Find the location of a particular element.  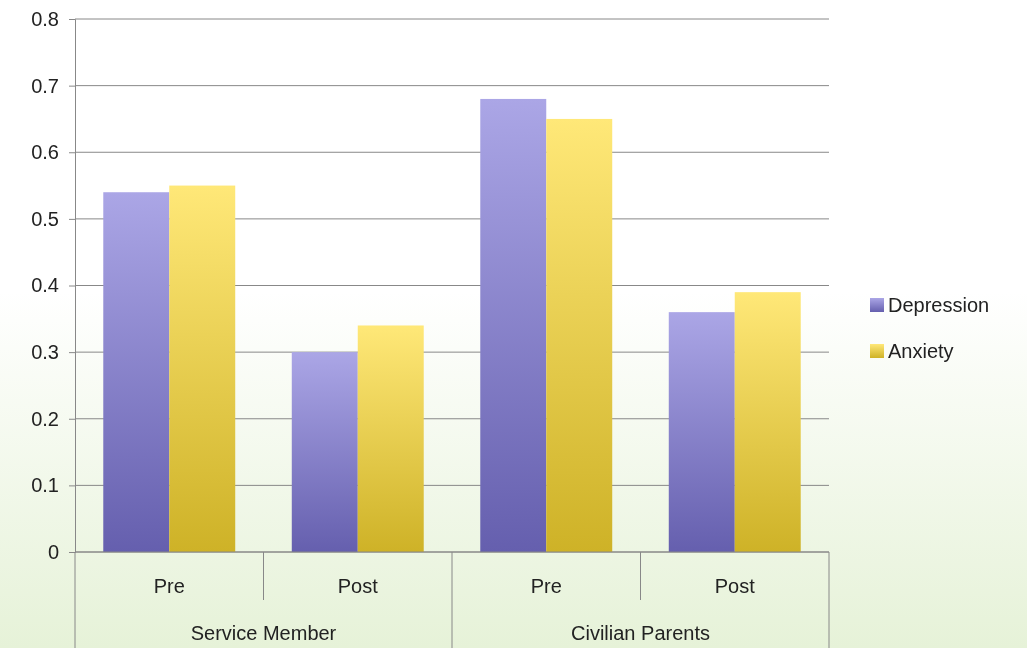

y-tick-label: 0 is located at coordinates (53, 551).